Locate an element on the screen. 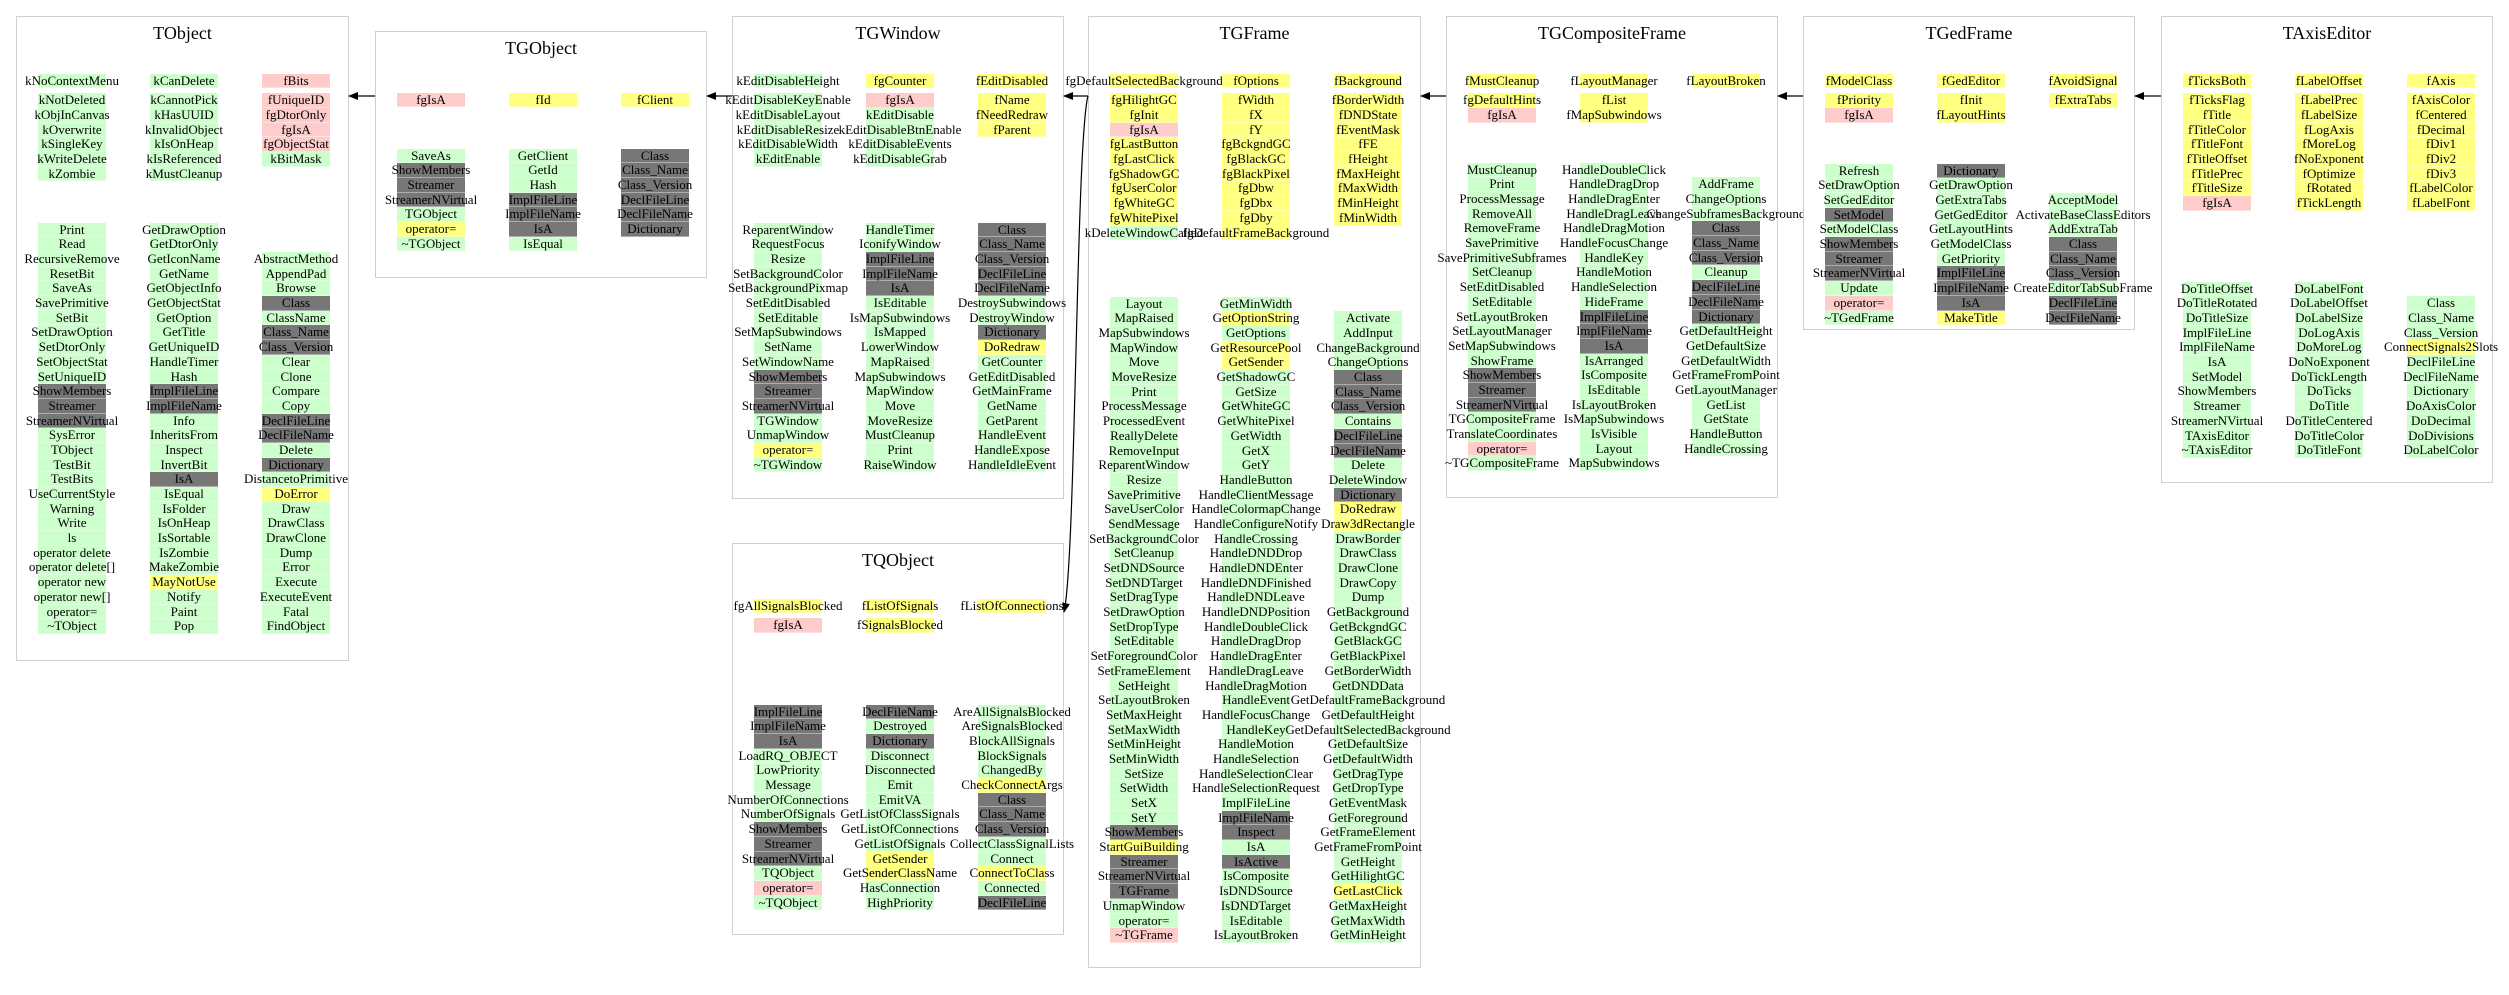  method-item: SavePrimitive is located at coordinates (1502, 243).